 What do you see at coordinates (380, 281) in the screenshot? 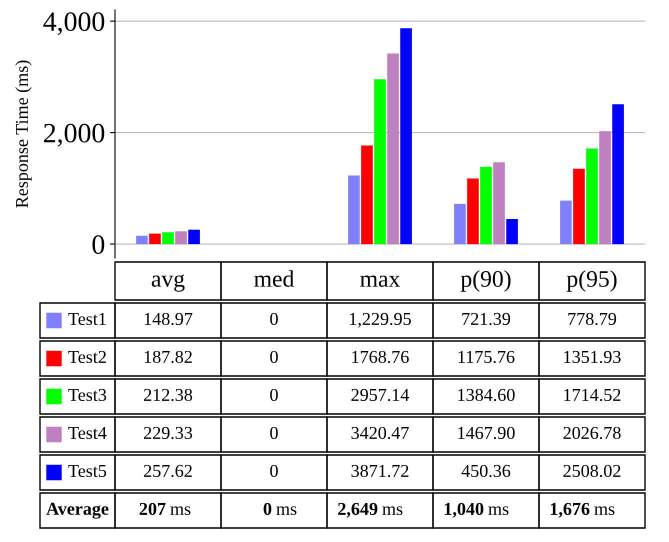
I see `x-tick-label: max` at bounding box center [380, 281].